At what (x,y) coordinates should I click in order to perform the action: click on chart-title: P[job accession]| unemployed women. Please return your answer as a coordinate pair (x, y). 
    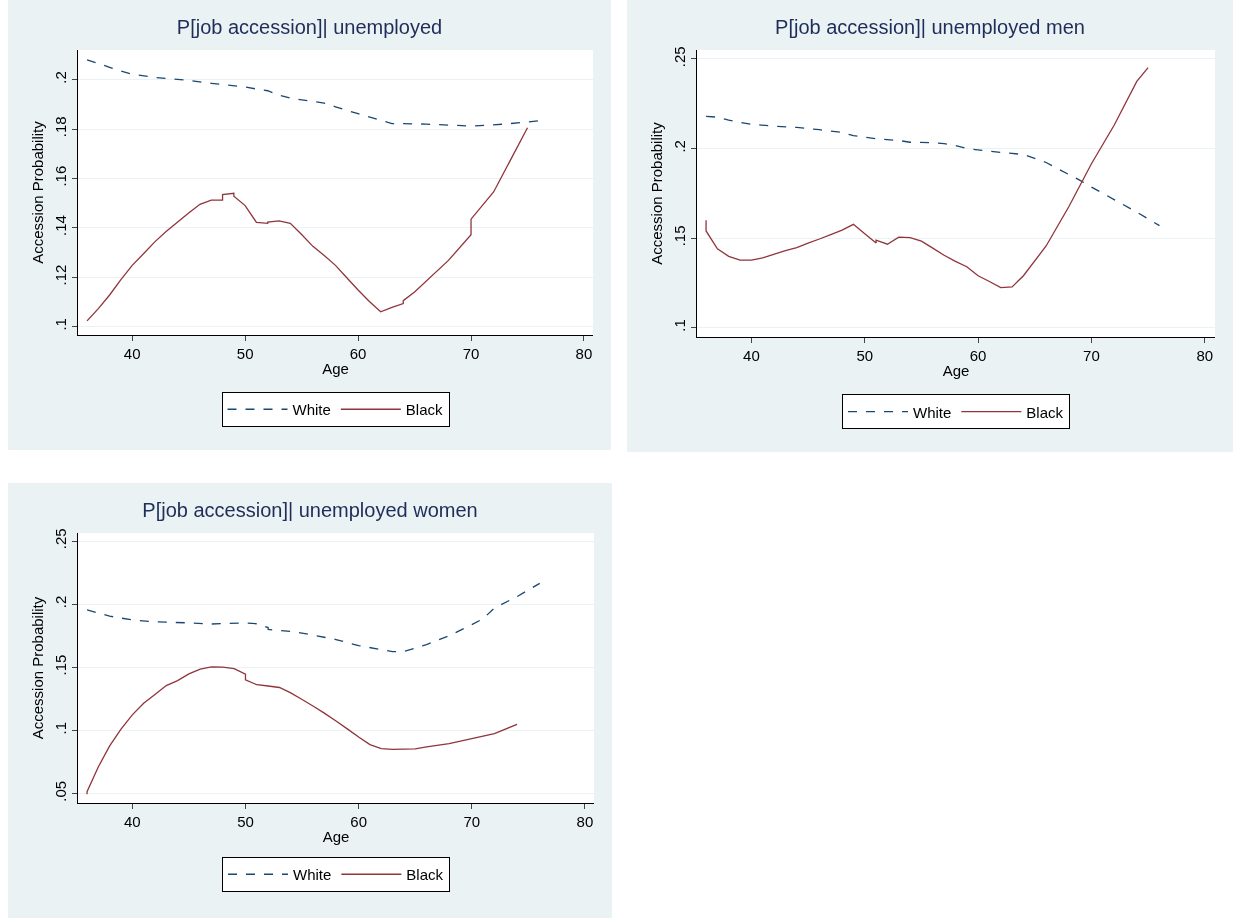
    Looking at the image, I should click on (310, 509).